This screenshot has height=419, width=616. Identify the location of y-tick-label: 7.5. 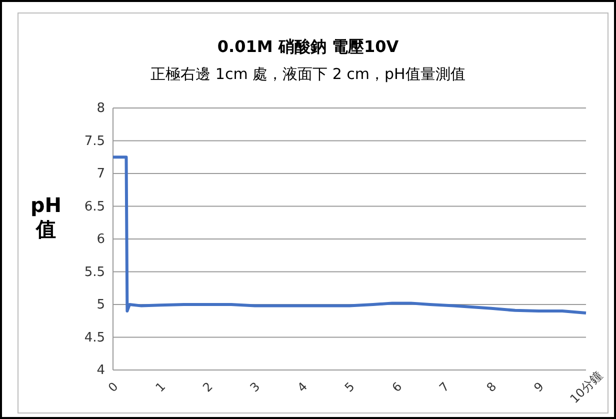
(94, 141).